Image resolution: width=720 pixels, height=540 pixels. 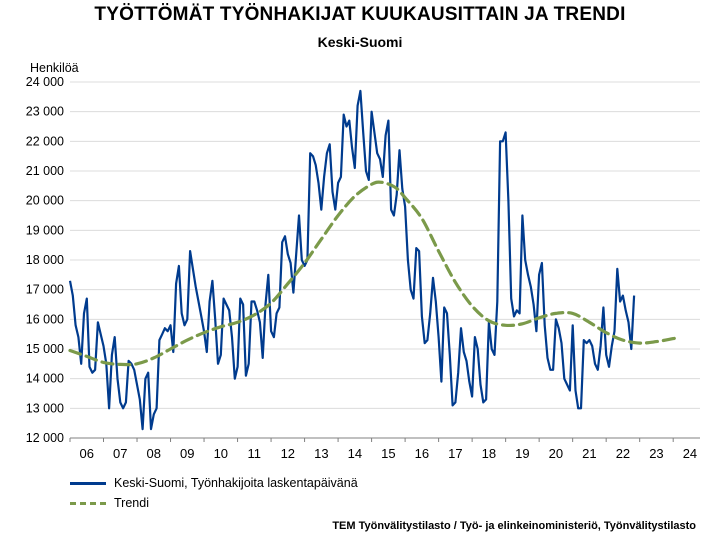 What do you see at coordinates (45, 82) in the screenshot?
I see `y-tick-label: 24 000` at bounding box center [45, 82].